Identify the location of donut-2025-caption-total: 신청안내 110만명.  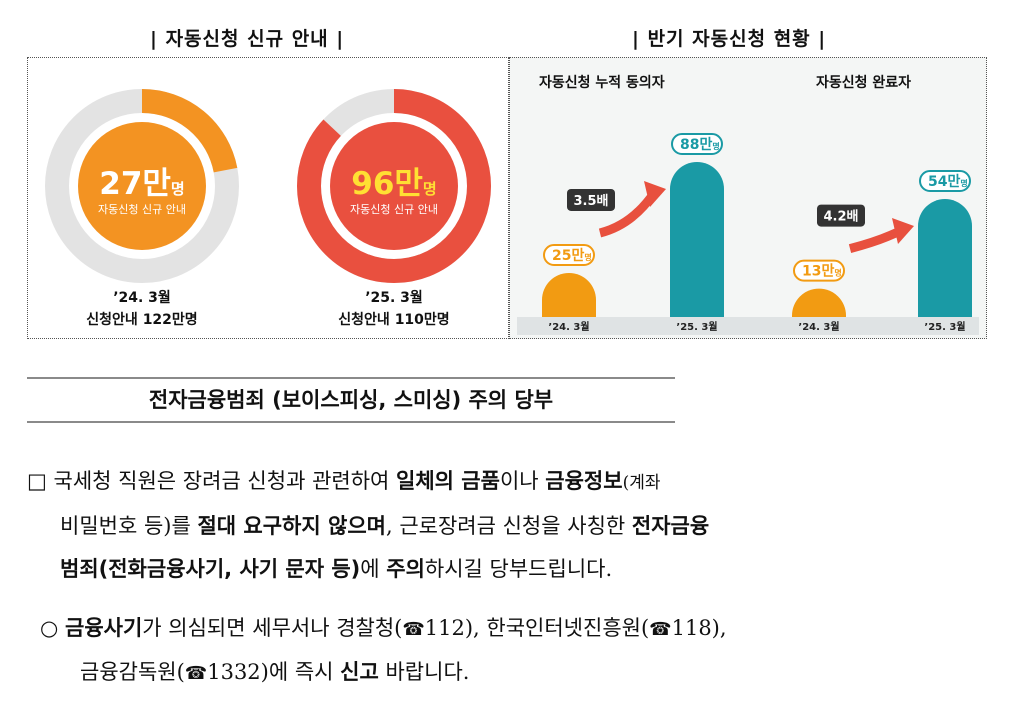
(394, 320).